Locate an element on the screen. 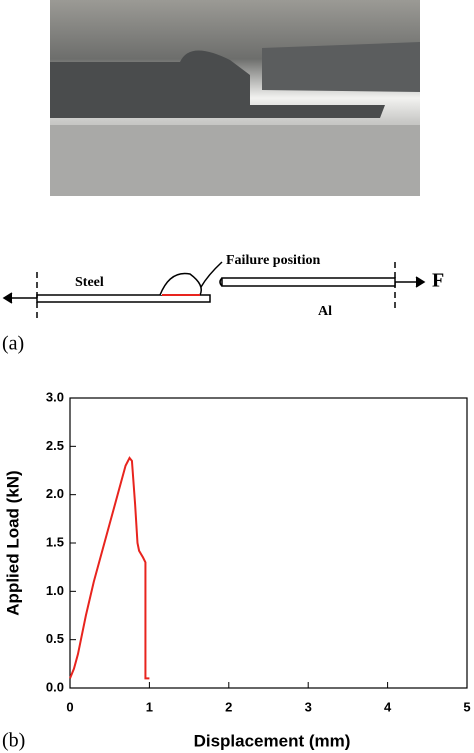 This screenshot has height=753, width=474. x-tick-label: 0 is located at coordinates (69, 706).